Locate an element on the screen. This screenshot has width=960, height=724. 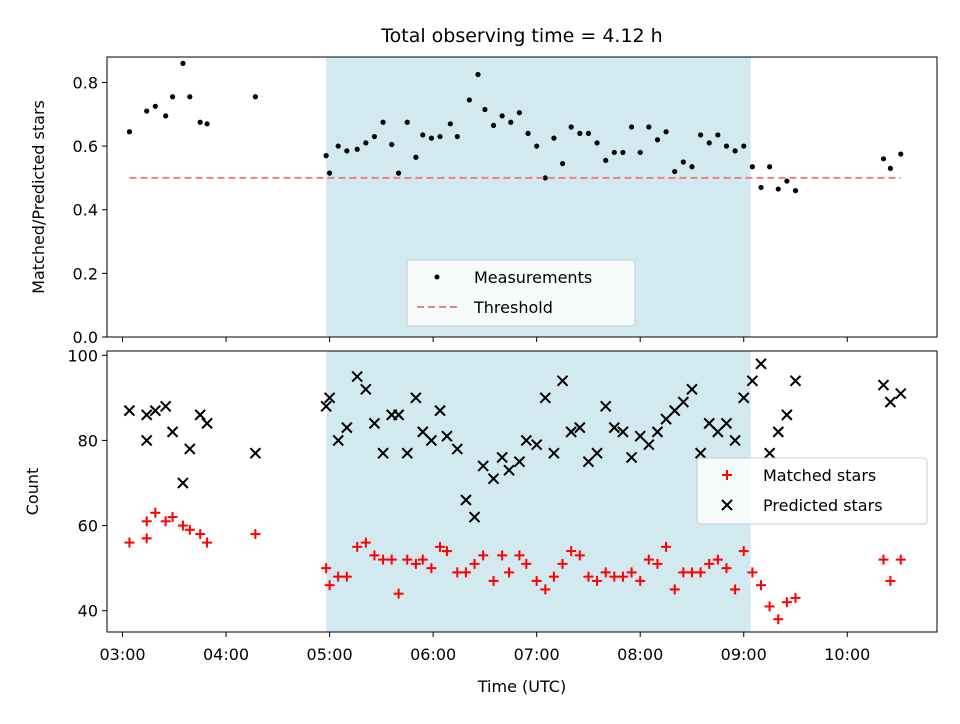
y-tick-label: 80 is located at coordinates (88, 440).